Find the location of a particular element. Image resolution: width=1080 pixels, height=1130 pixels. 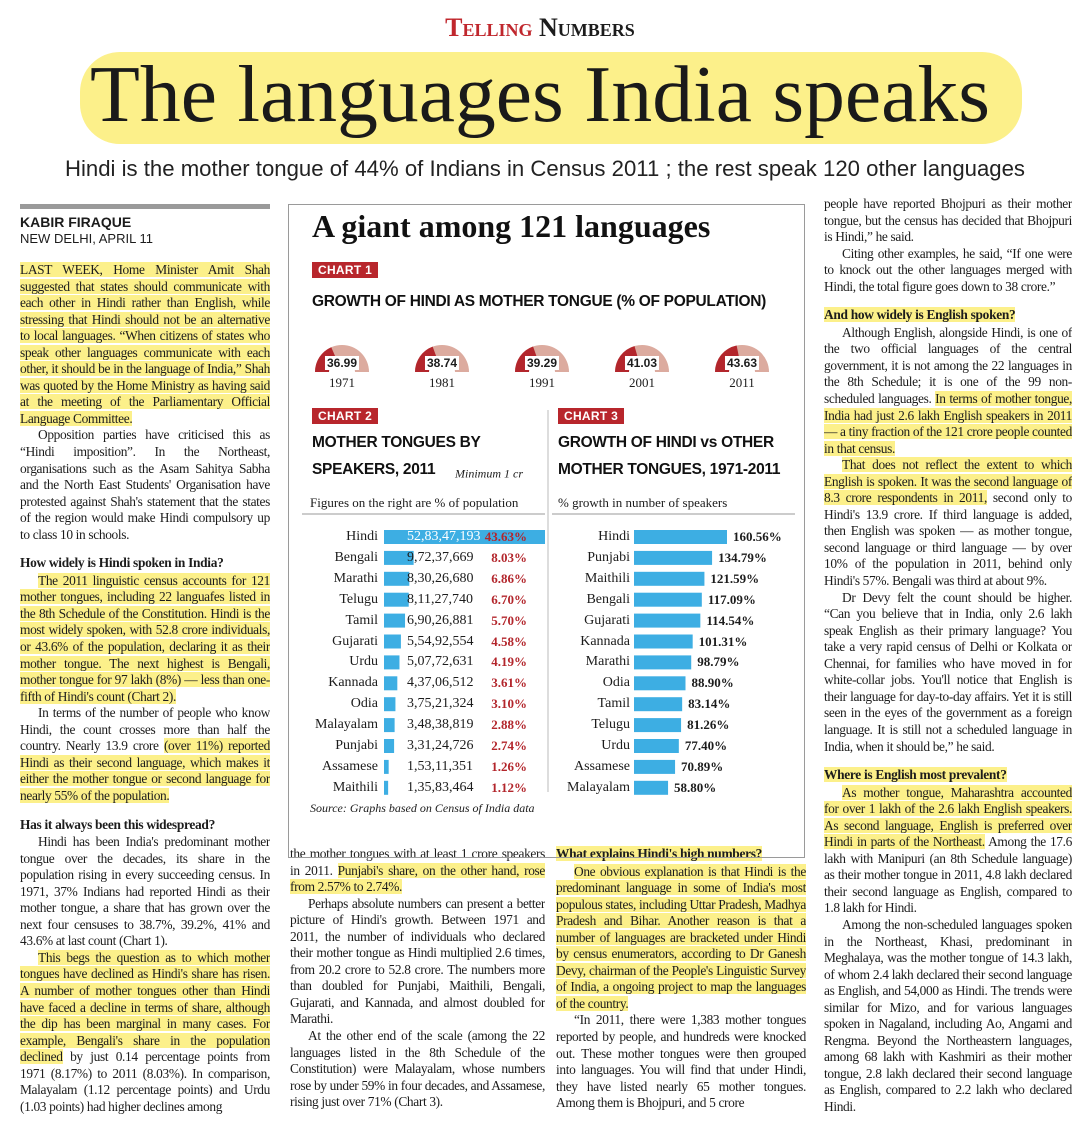

section-heading: Has it always been this widespread? is located at coordinates (145, 825).